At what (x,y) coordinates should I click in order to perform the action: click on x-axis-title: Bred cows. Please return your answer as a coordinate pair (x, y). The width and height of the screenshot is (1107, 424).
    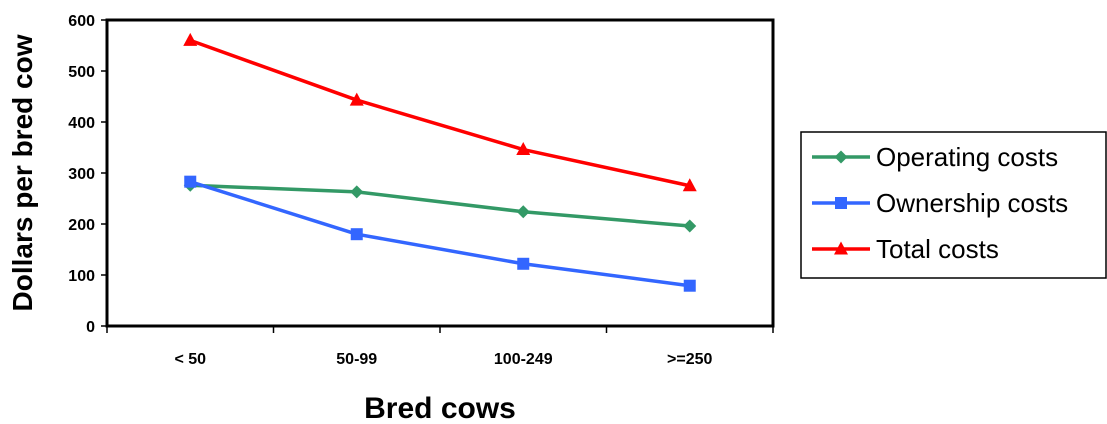
    Looking at the image, I should click on (440, 408).